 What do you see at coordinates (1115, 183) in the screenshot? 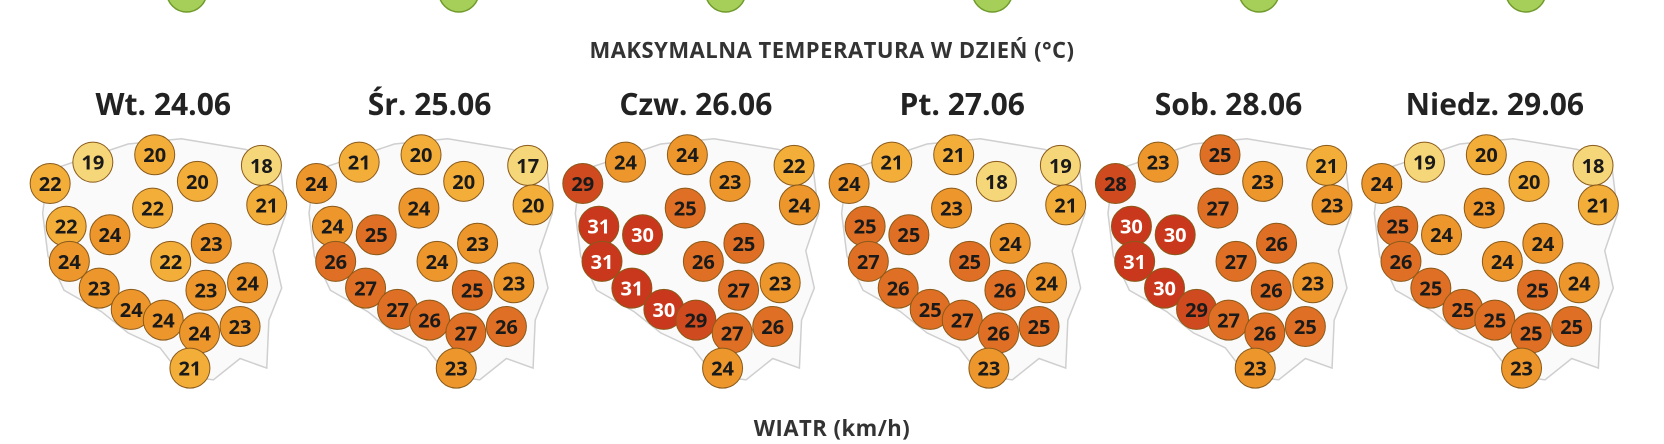
I see `temp-value: 28` at bounding box center [1115, 183].